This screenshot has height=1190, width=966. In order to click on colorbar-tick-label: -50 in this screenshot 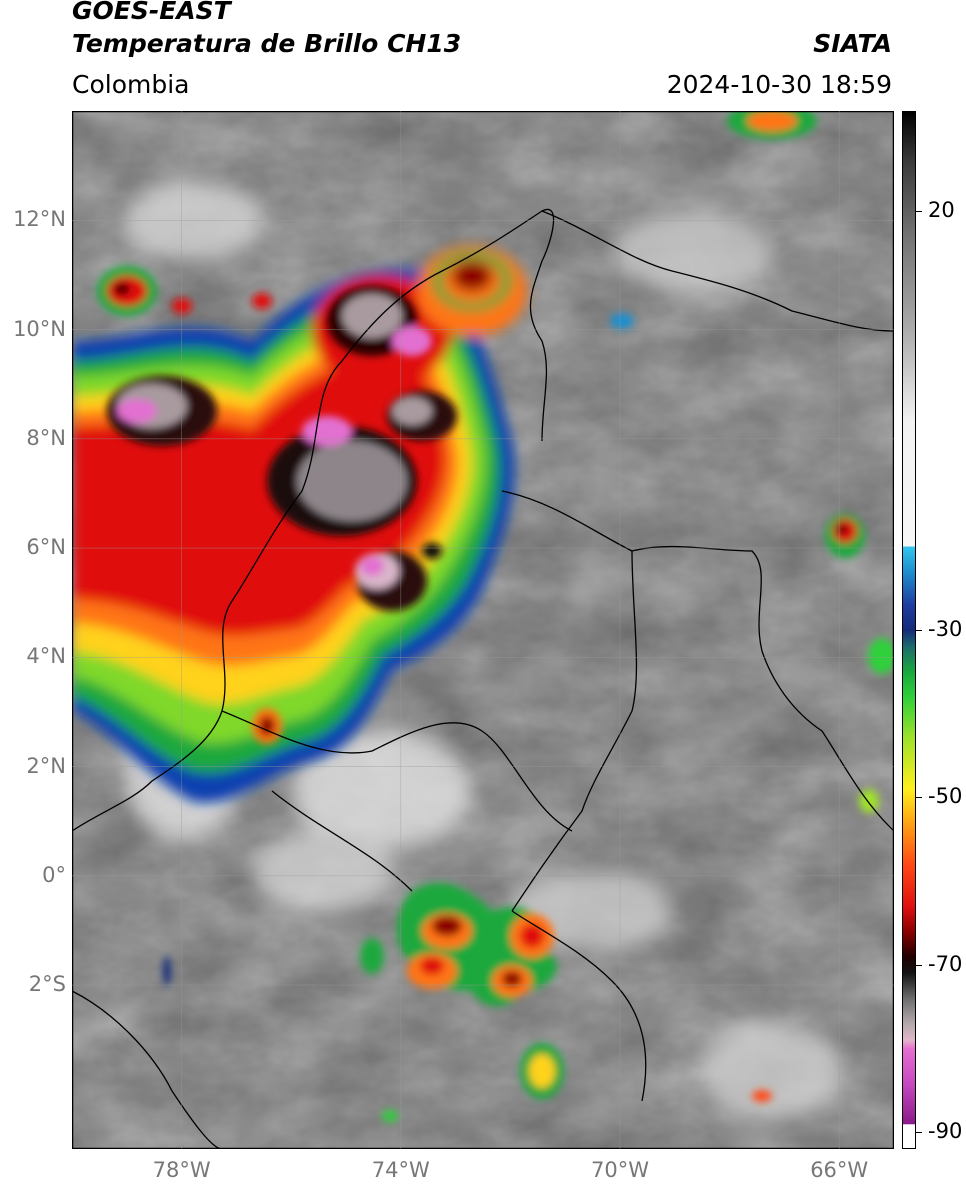, I will do `click(945, 796)`.